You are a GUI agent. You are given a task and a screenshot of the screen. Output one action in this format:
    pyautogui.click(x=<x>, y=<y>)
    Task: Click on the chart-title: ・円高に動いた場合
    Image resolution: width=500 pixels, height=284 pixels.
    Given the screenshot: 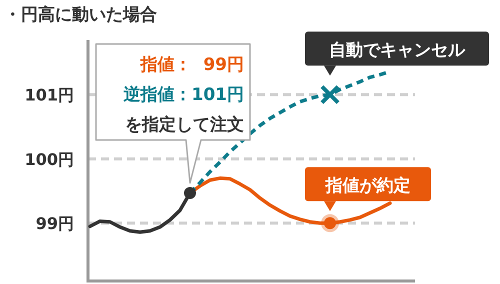 What is the action you would take?
    pyautogui.click(x=80, y=15)
    